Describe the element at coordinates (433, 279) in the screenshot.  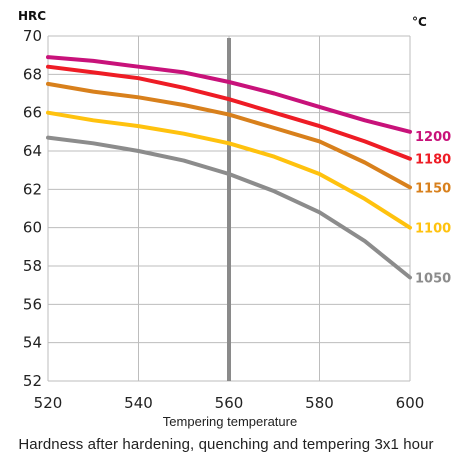
I see `series-label-1050: 1050` at that location.